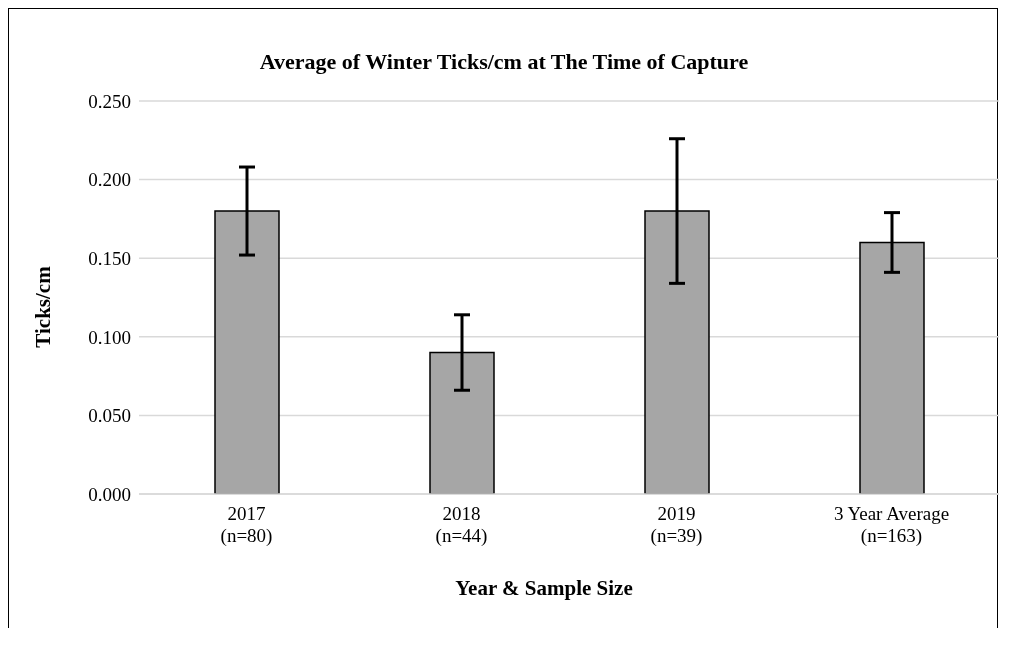 The image size is (1011, 645). What do you see at coordinates (109, 494) in the screenshot?
I see `y-tick-label: 0.000` at bounding box center [109, 494].